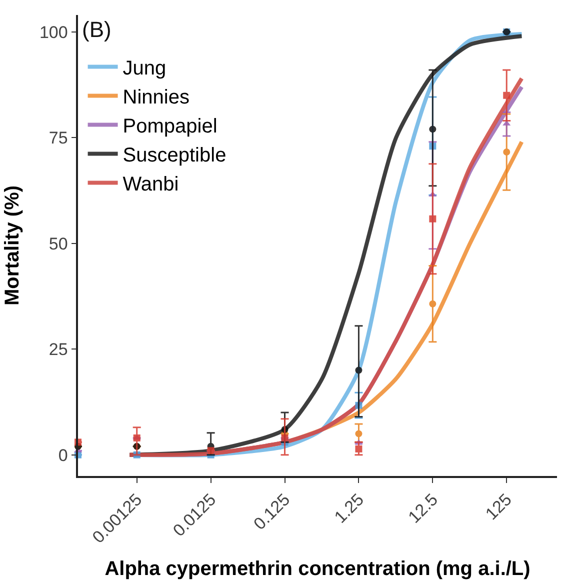 The height and width of the screenshot is (586, 567). What do you see at coordinates (53, 32) in the screenshot?
I see `y-tick-label: 100` at bounding box center [53, 32].